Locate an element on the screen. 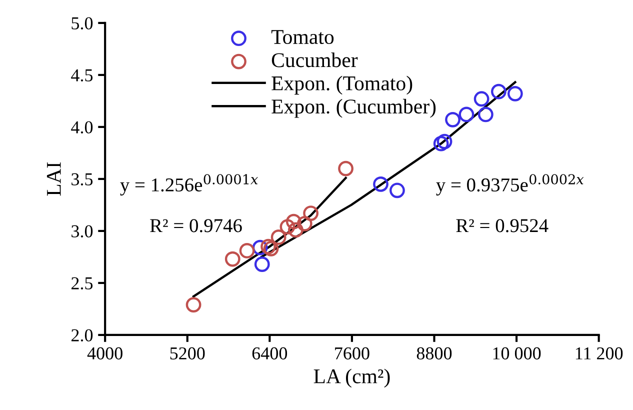 The width and height of the screenshot is (633, 410). x-tick-label: 8800 is located at coordinates (434, 353).